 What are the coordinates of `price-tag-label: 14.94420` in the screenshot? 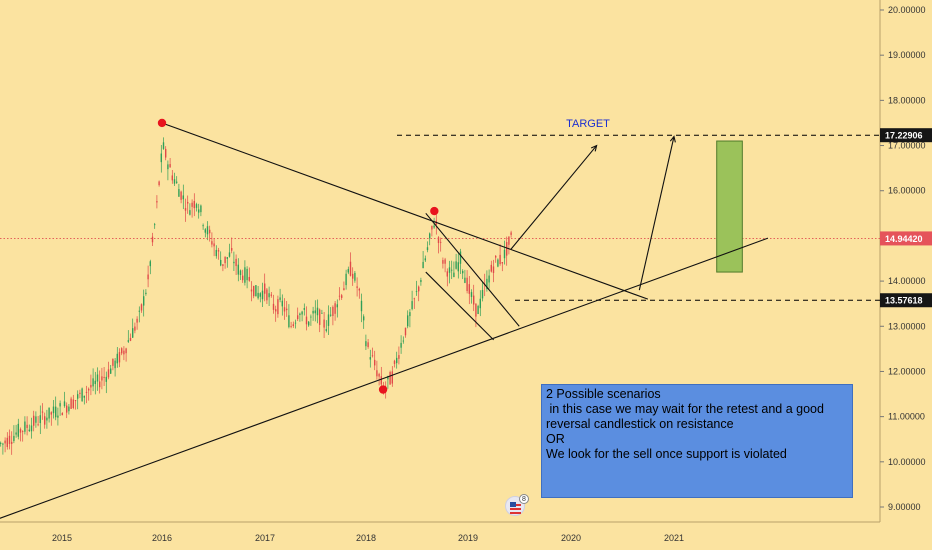 It's located at (904, 239).